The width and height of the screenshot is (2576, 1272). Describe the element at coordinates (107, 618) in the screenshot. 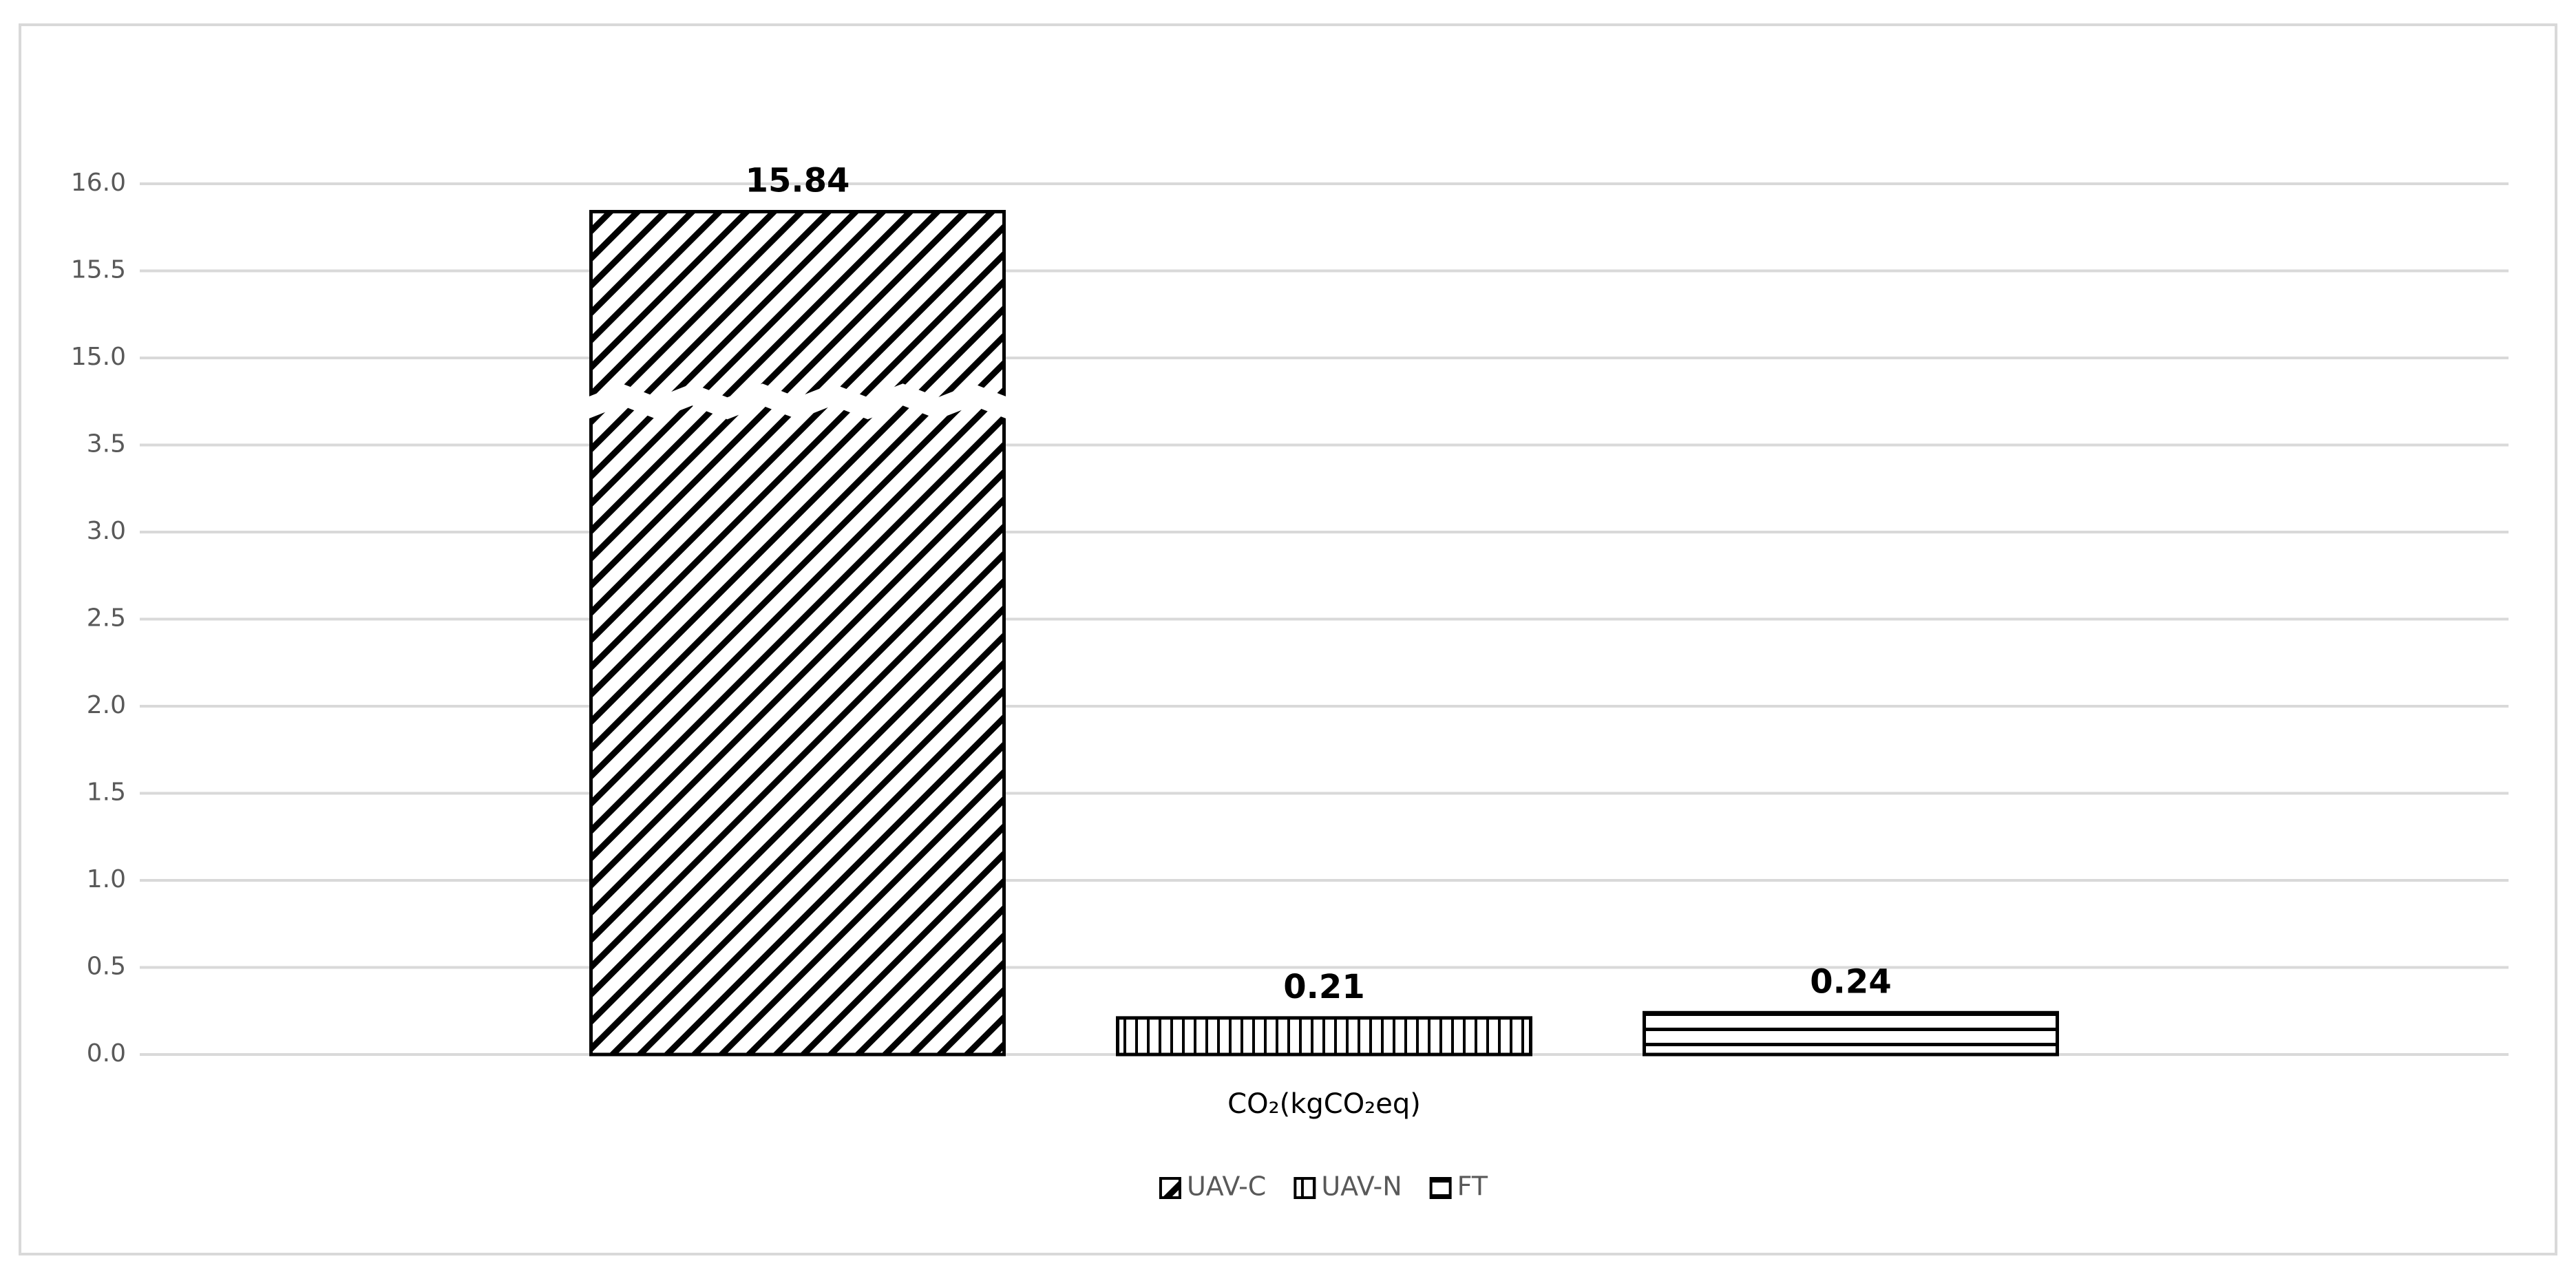

I see `y-tick-label: 2.5` at that location.